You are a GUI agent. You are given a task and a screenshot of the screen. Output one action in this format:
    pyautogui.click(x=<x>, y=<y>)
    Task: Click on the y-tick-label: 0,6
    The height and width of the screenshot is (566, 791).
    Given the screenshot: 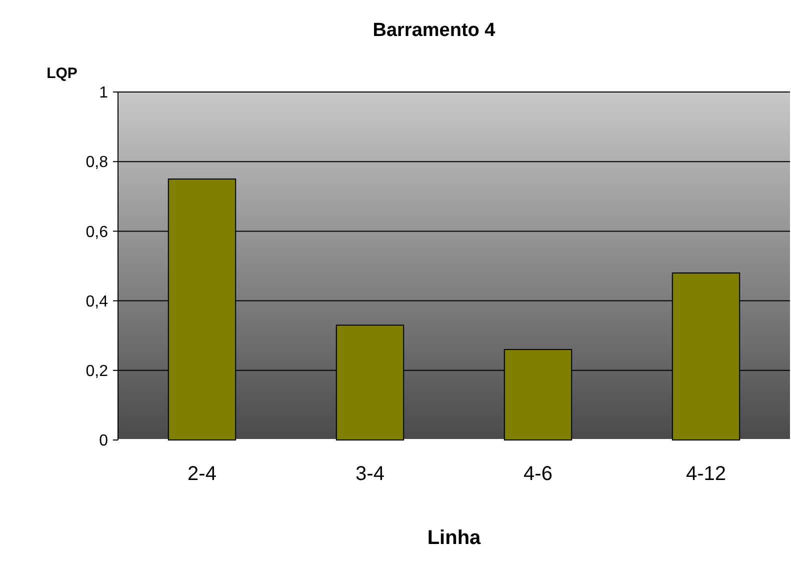 What is the action you would take?
    pyautogui.click(x=97, y=232)
    